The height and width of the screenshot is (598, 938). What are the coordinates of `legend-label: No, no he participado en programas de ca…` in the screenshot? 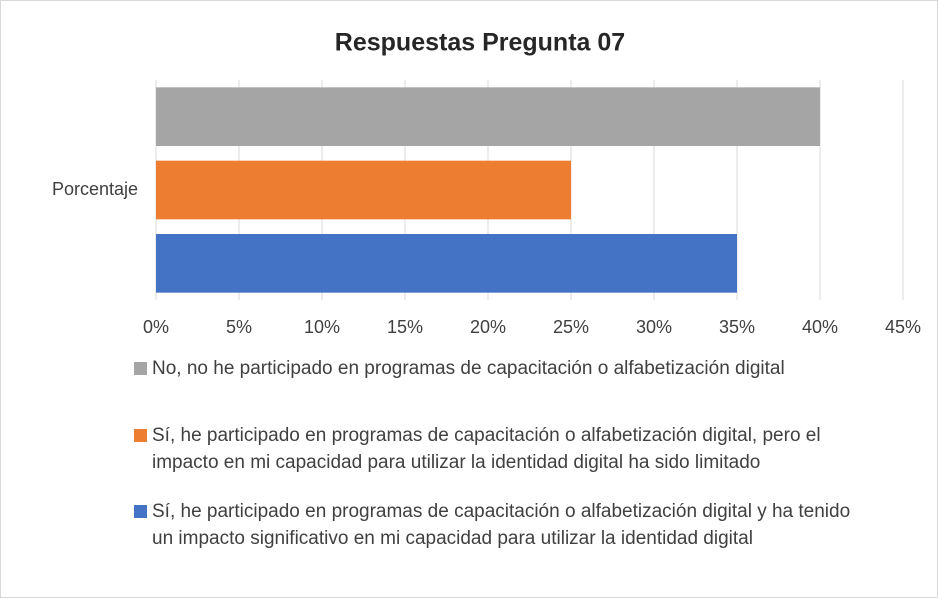 It's located at (468, 368).